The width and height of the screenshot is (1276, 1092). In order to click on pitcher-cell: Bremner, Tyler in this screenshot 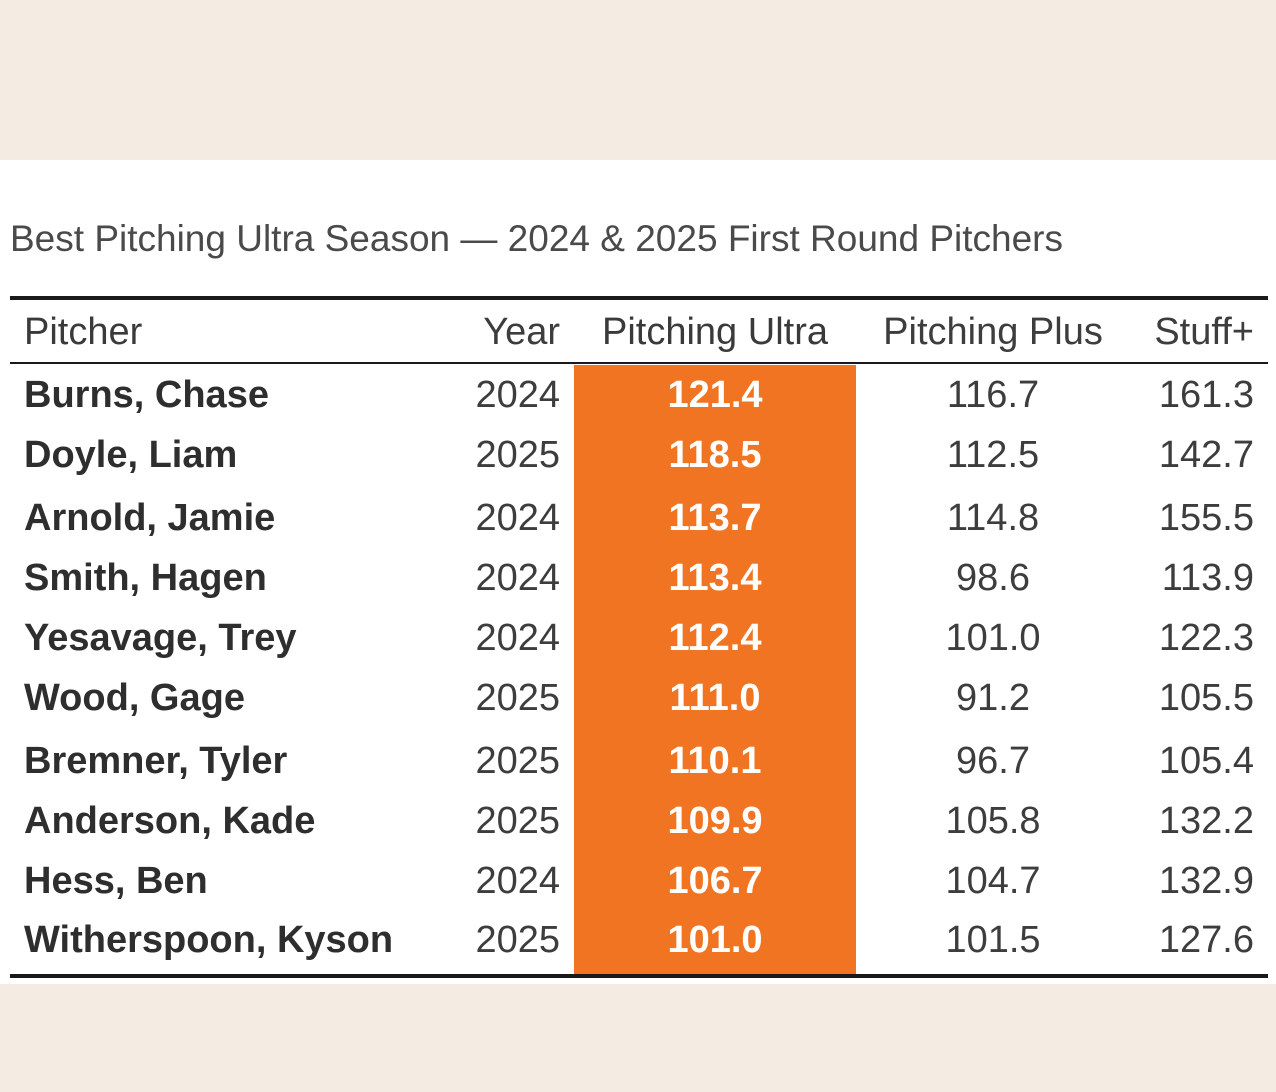, I will do `click(156, 761)`.